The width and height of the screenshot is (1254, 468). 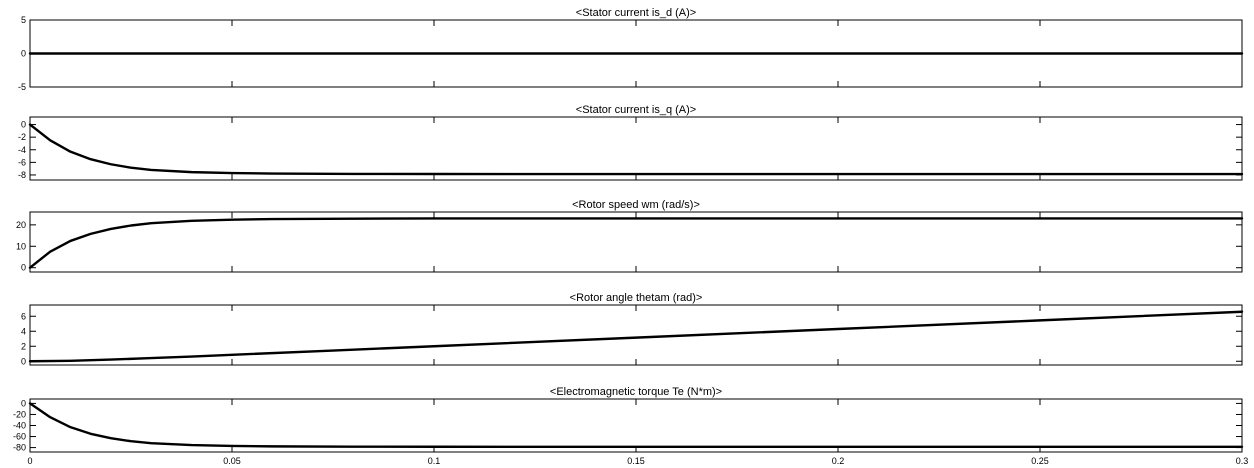 I want to click on panel-5-frame, so click(x=636, y=425).